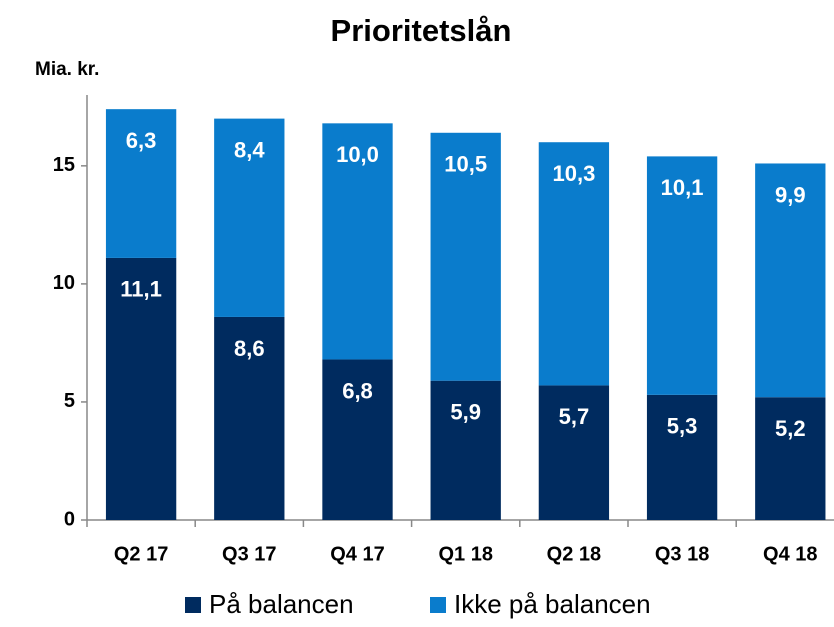 This screenshot has width=834, height=627. Describe the element at coordinates (682, 426) in the screenshot. I see `value-label: 5,3` at that location.